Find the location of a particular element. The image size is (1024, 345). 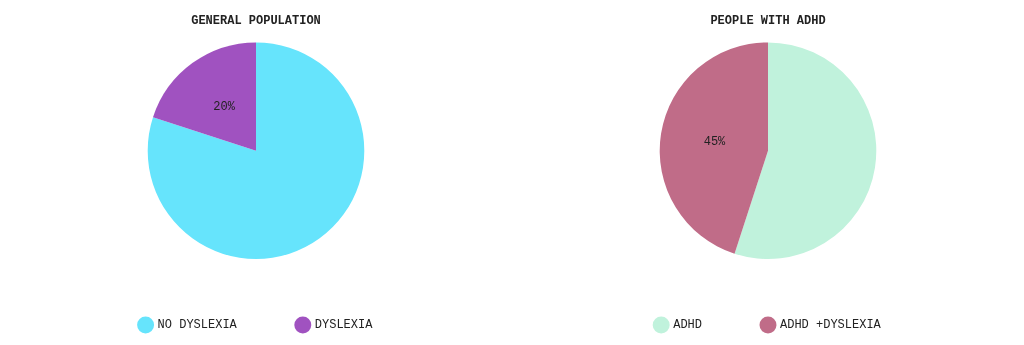

chart-title: PEOPLE WITH ADHD is located at coordinates (768, 21).